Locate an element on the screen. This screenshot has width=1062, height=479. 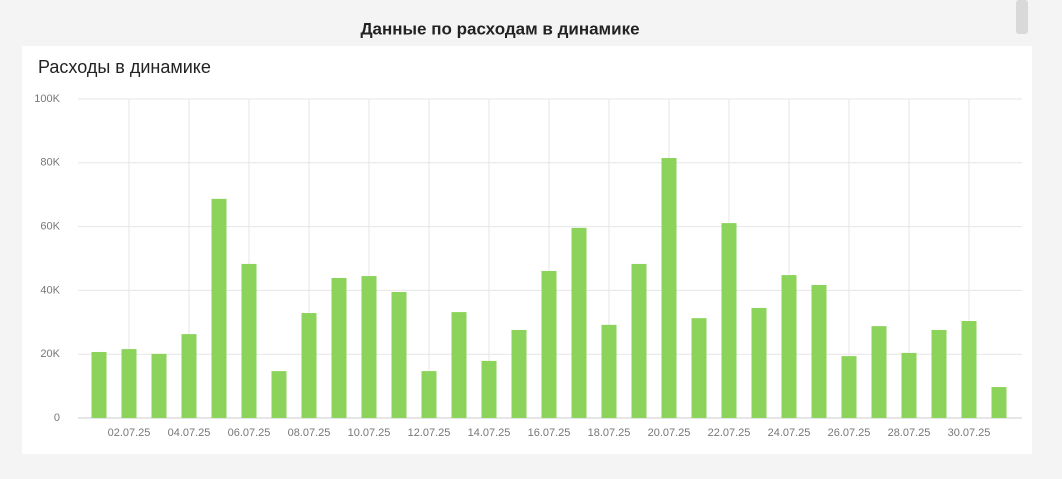
x-tick-label: 08.07.25 is located at coordinates (309, 433).